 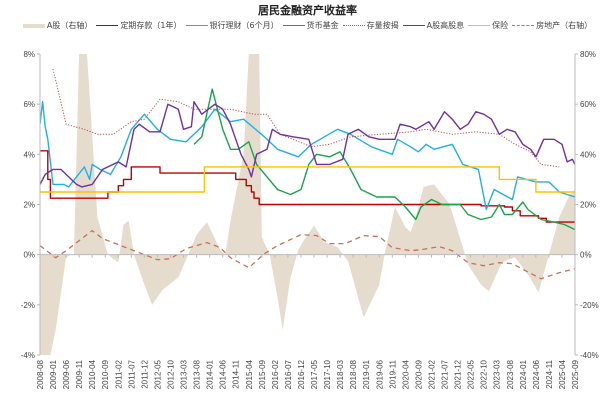 What do you see at coordinates (510, 374) in the screenshot?
I see `x-tick-label: 2023-08` at bounding box center [510, 374].